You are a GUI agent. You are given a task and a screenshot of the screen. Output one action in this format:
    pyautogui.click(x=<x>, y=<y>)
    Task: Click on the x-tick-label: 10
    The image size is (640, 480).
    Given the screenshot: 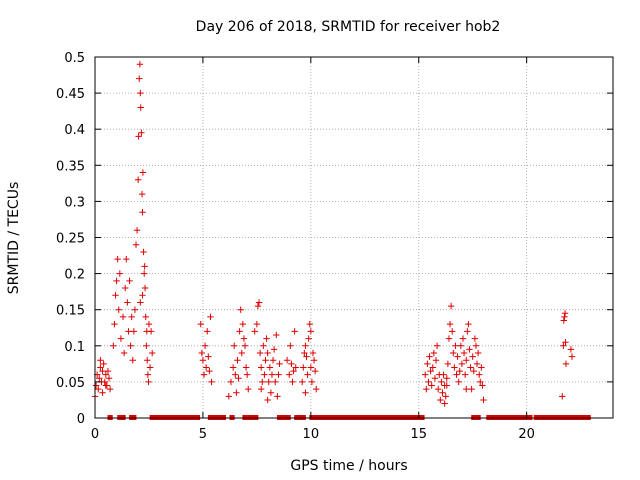 What is the action you would take?
    pyautogui.click(x=311, y=434)
    